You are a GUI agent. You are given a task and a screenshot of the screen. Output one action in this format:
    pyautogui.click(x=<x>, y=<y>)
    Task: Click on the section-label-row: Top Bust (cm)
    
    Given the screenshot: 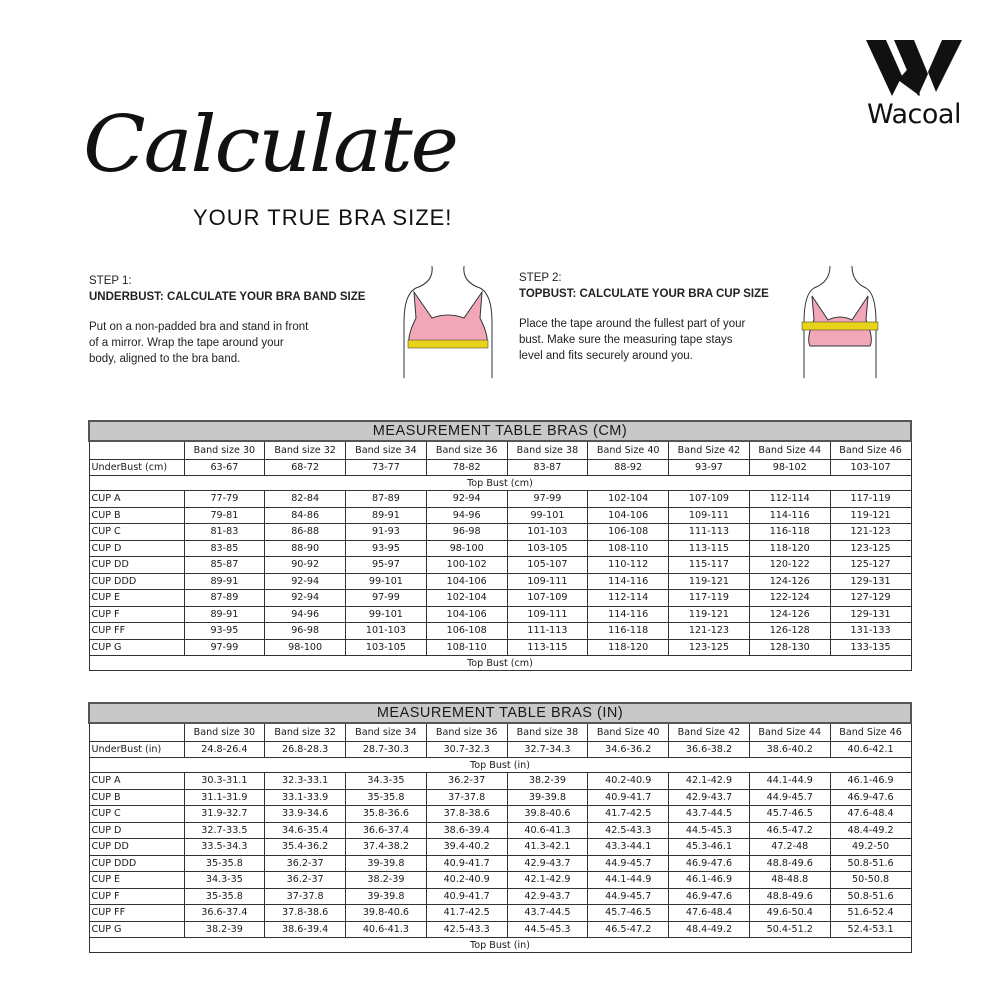 What is the action you would take?
    pyautogui.click(x=500, y=483)
    